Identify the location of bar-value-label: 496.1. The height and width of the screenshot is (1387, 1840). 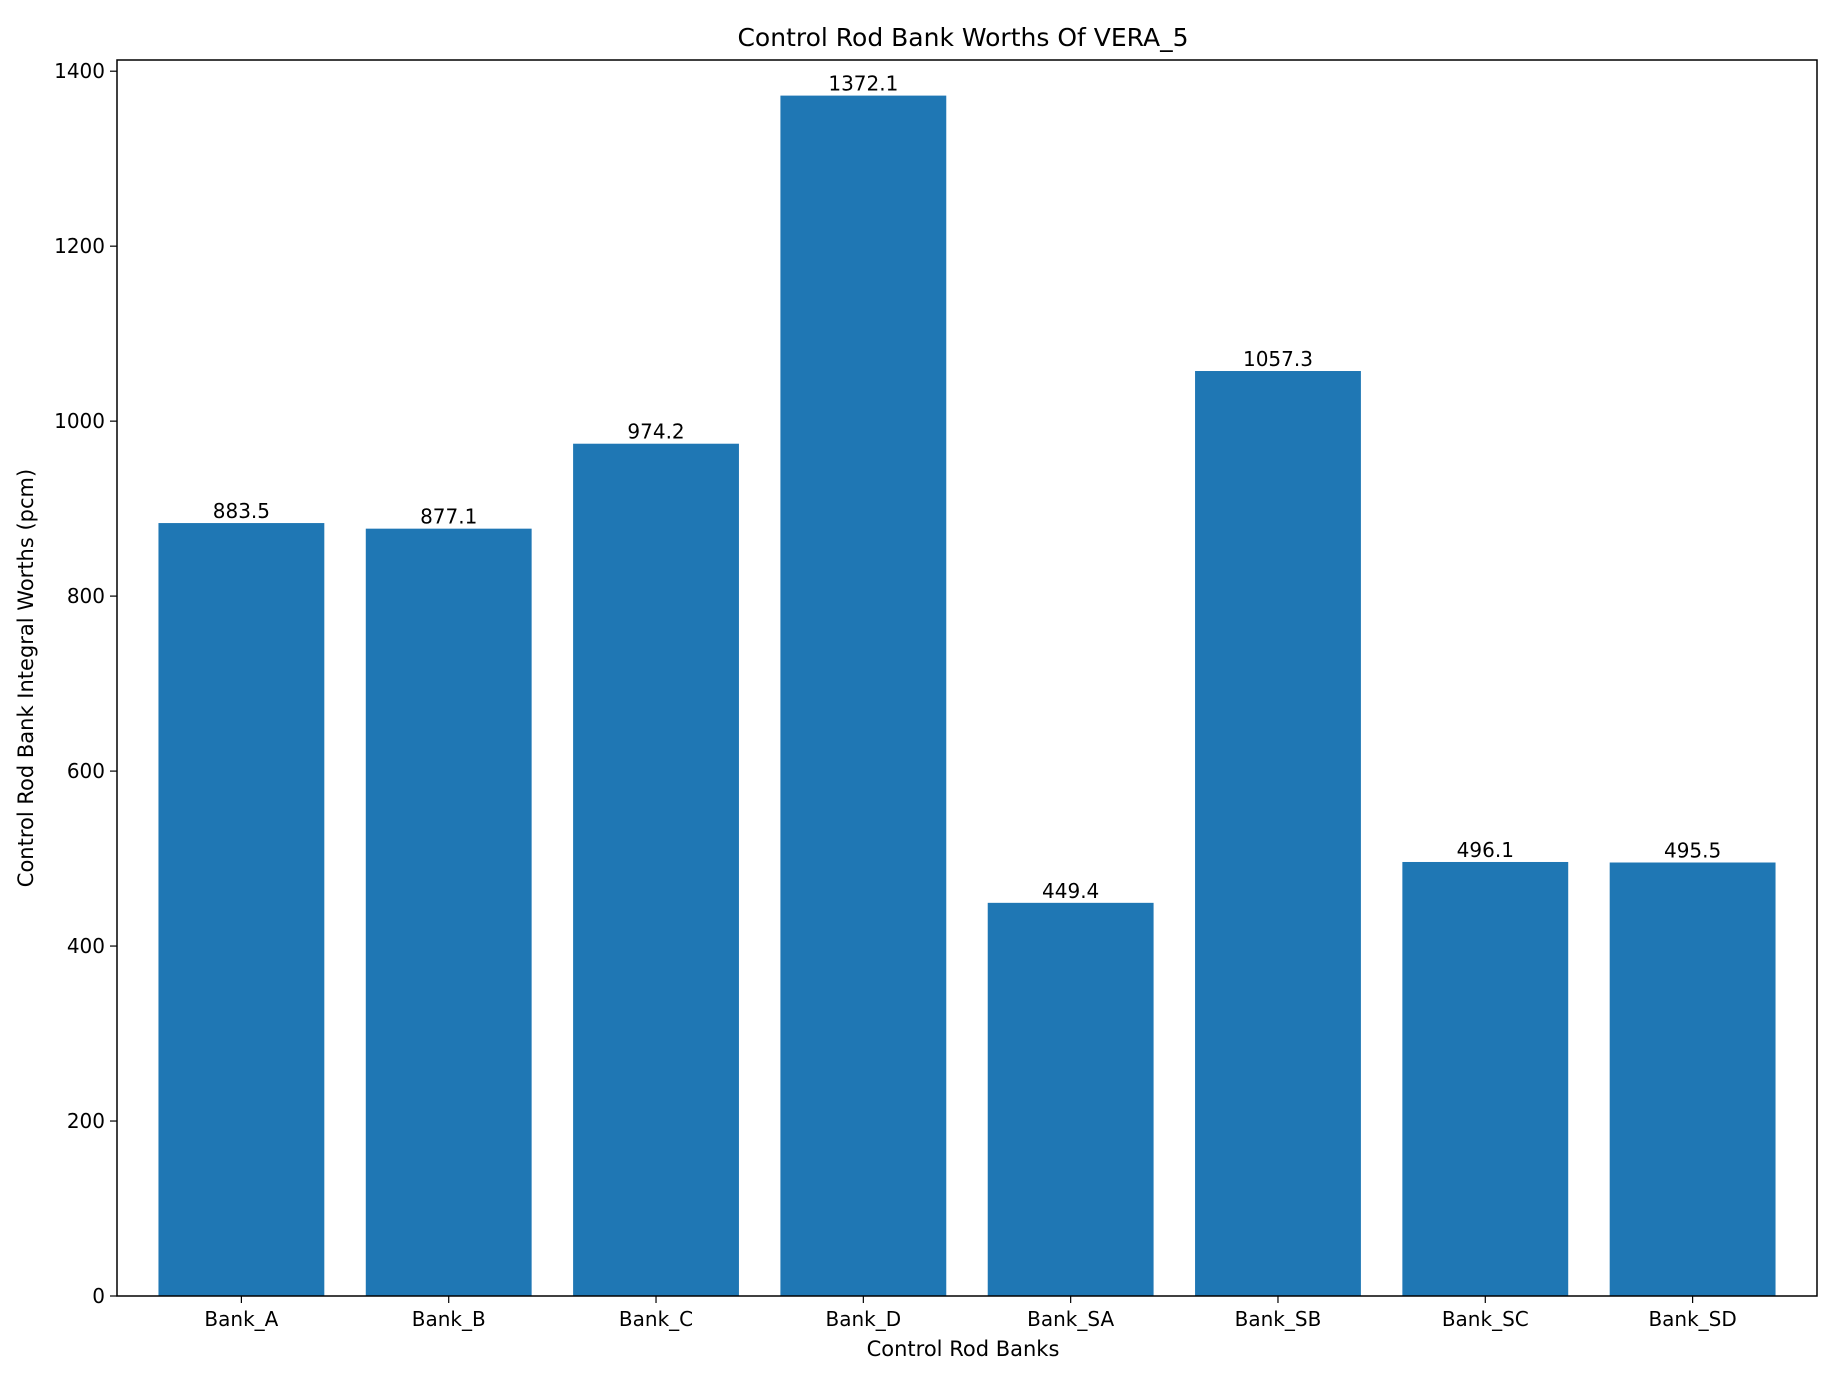
(1485, 850).